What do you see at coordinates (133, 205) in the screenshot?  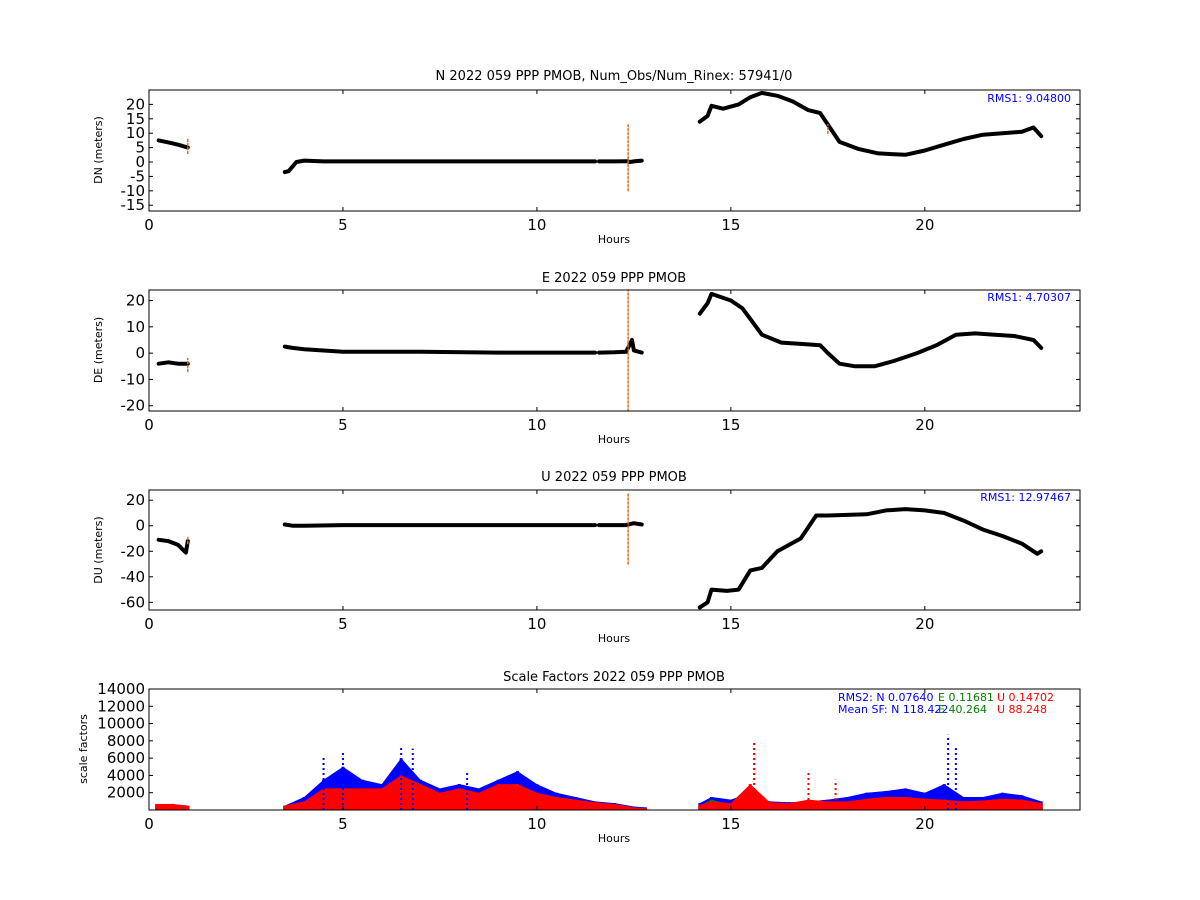 I see `panel-north-ytick-label: -15` at bounding box center [133, 205].